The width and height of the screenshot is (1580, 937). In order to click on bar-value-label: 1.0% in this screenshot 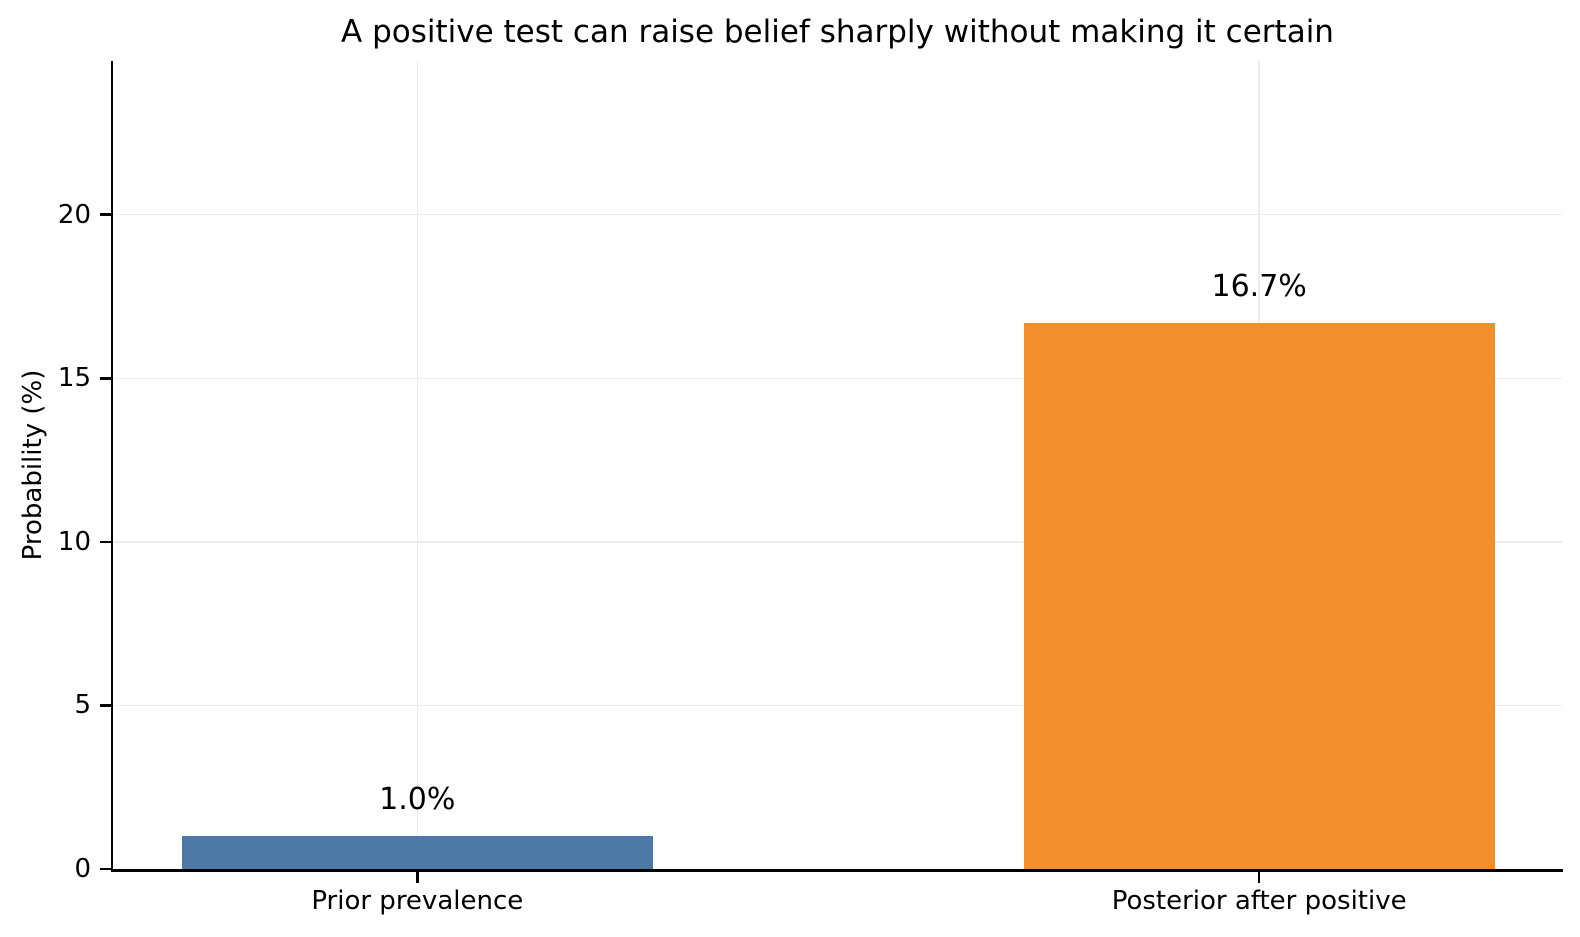, I will do `click(417, 800)`.